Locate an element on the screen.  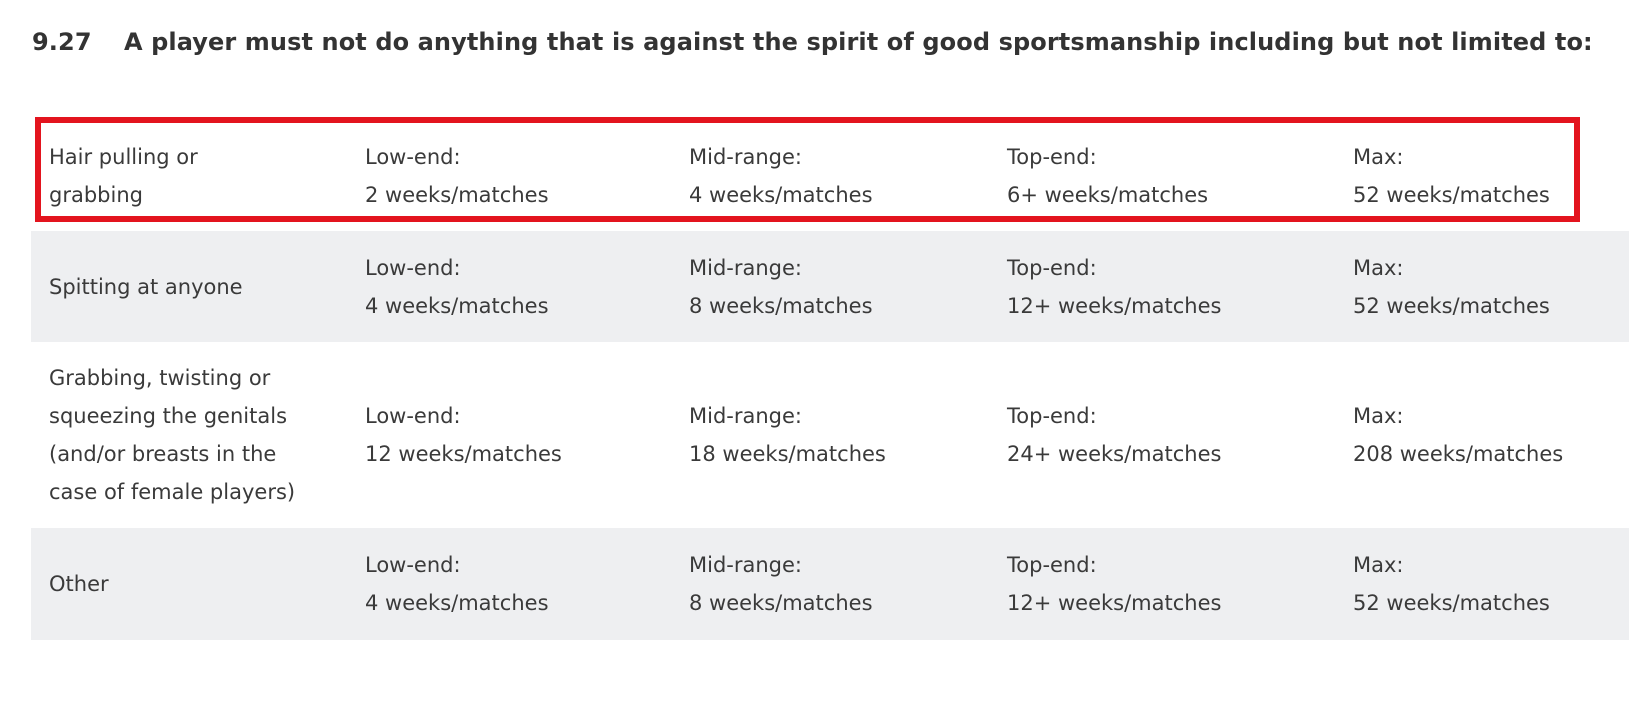
offence-text: Grabbing, twisting or is located at coordinates (160, 378).